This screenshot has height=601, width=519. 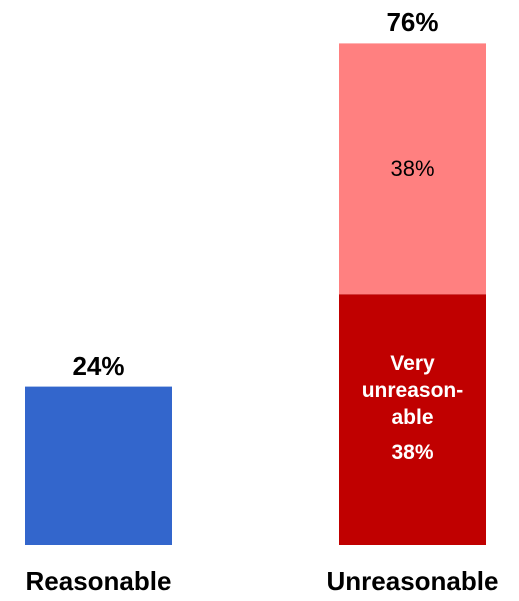 I want to click on segment-label-unreasonable-1: 38%, so click(x=412, y=168).